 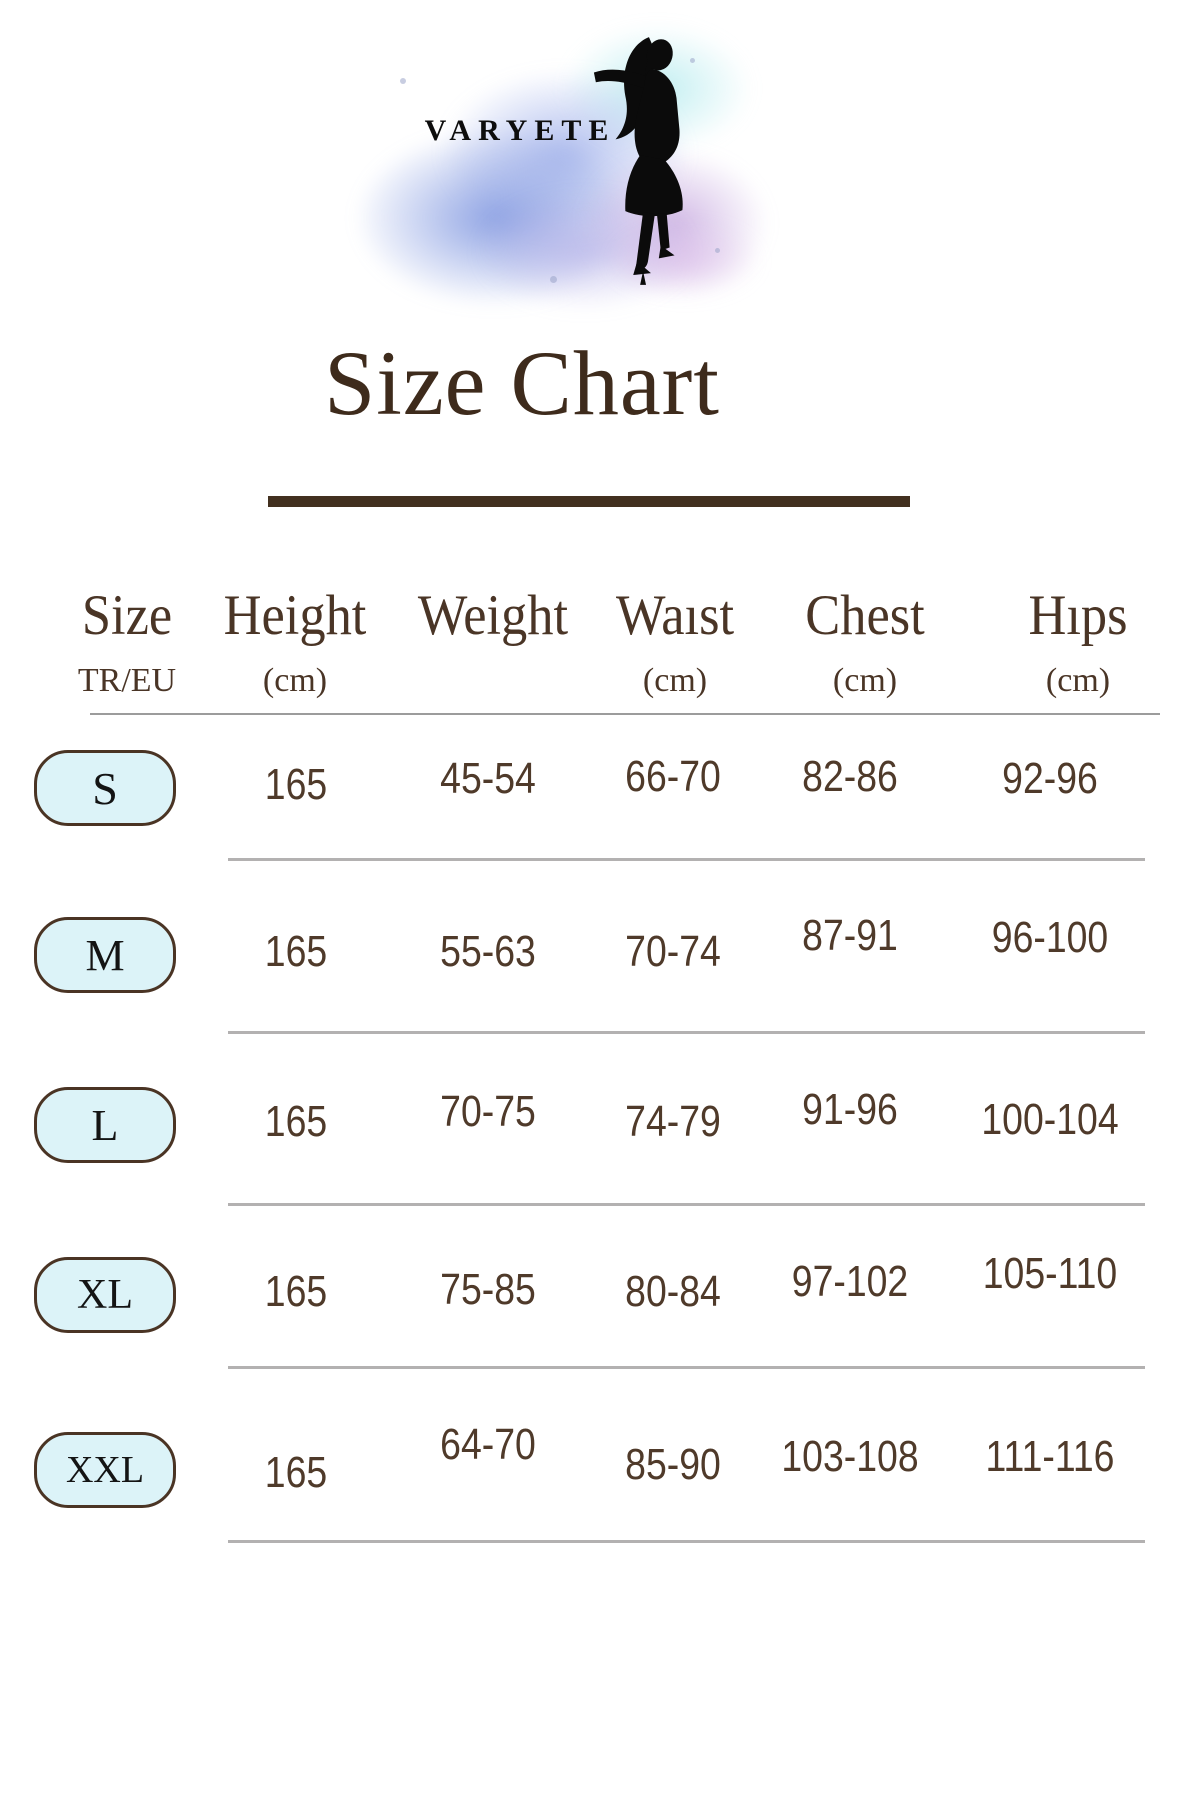 What do you see at coordinates (105, 955) in the screenshot?
I see `size-badge-m: M` at bounding box center [105, 955].